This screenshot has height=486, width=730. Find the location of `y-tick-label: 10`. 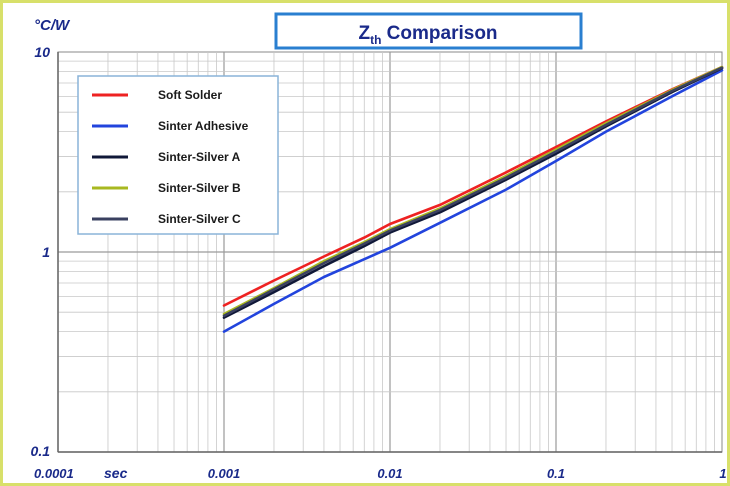

y-tick-label: 10 is located at coordinates (42, 52).